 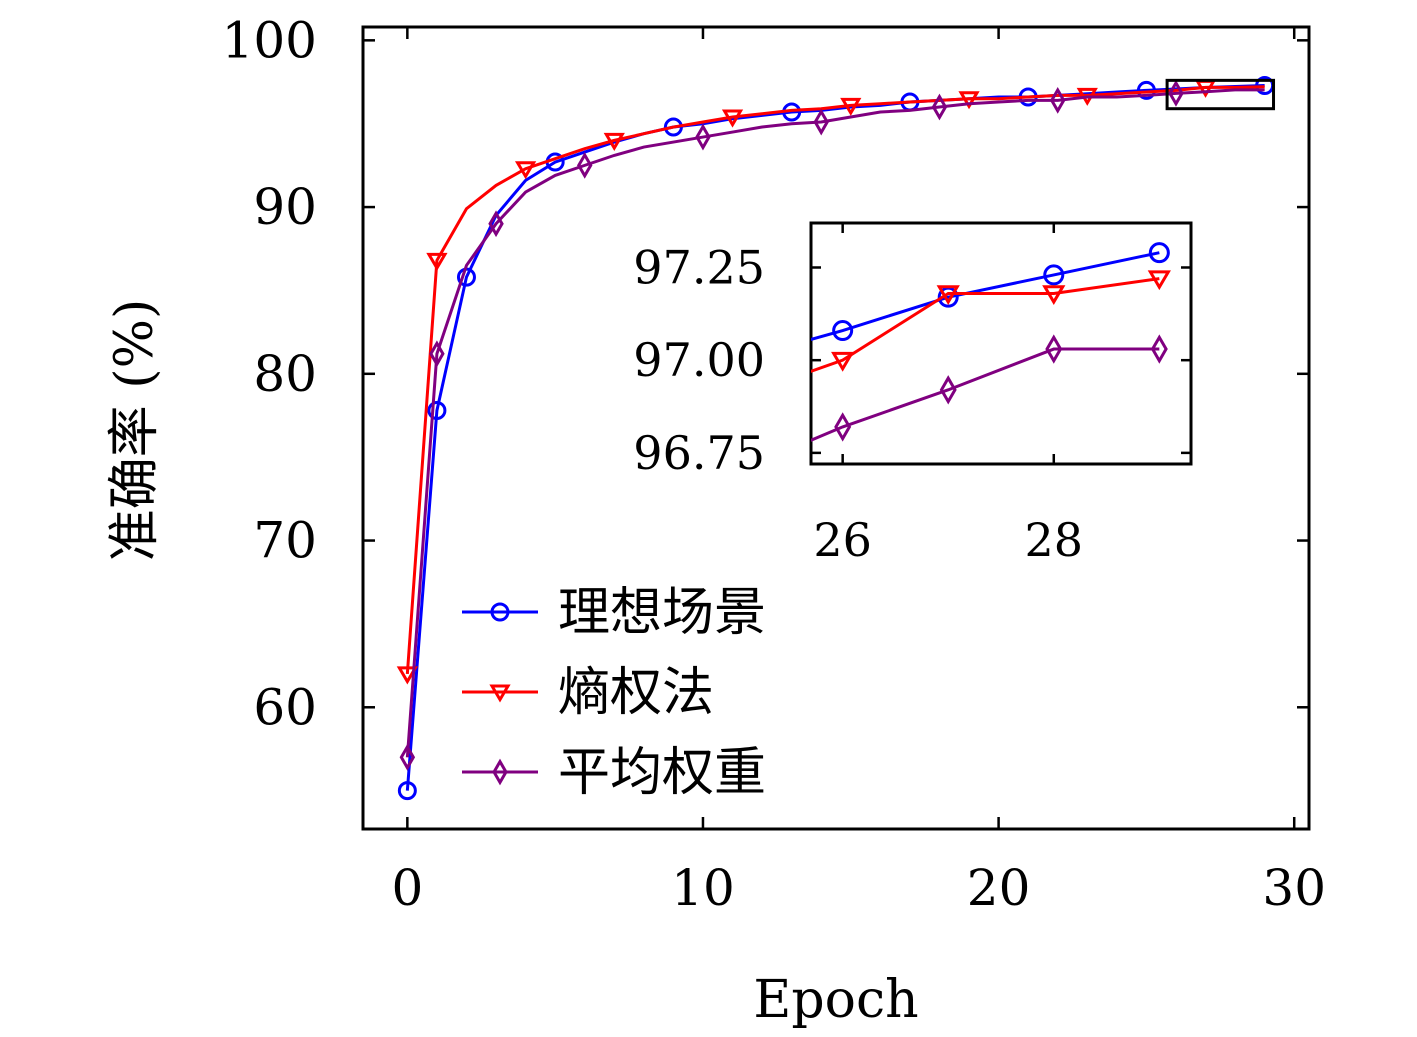 I want to click on x-axis-title: Epoch, so click(x=835, y=1000).